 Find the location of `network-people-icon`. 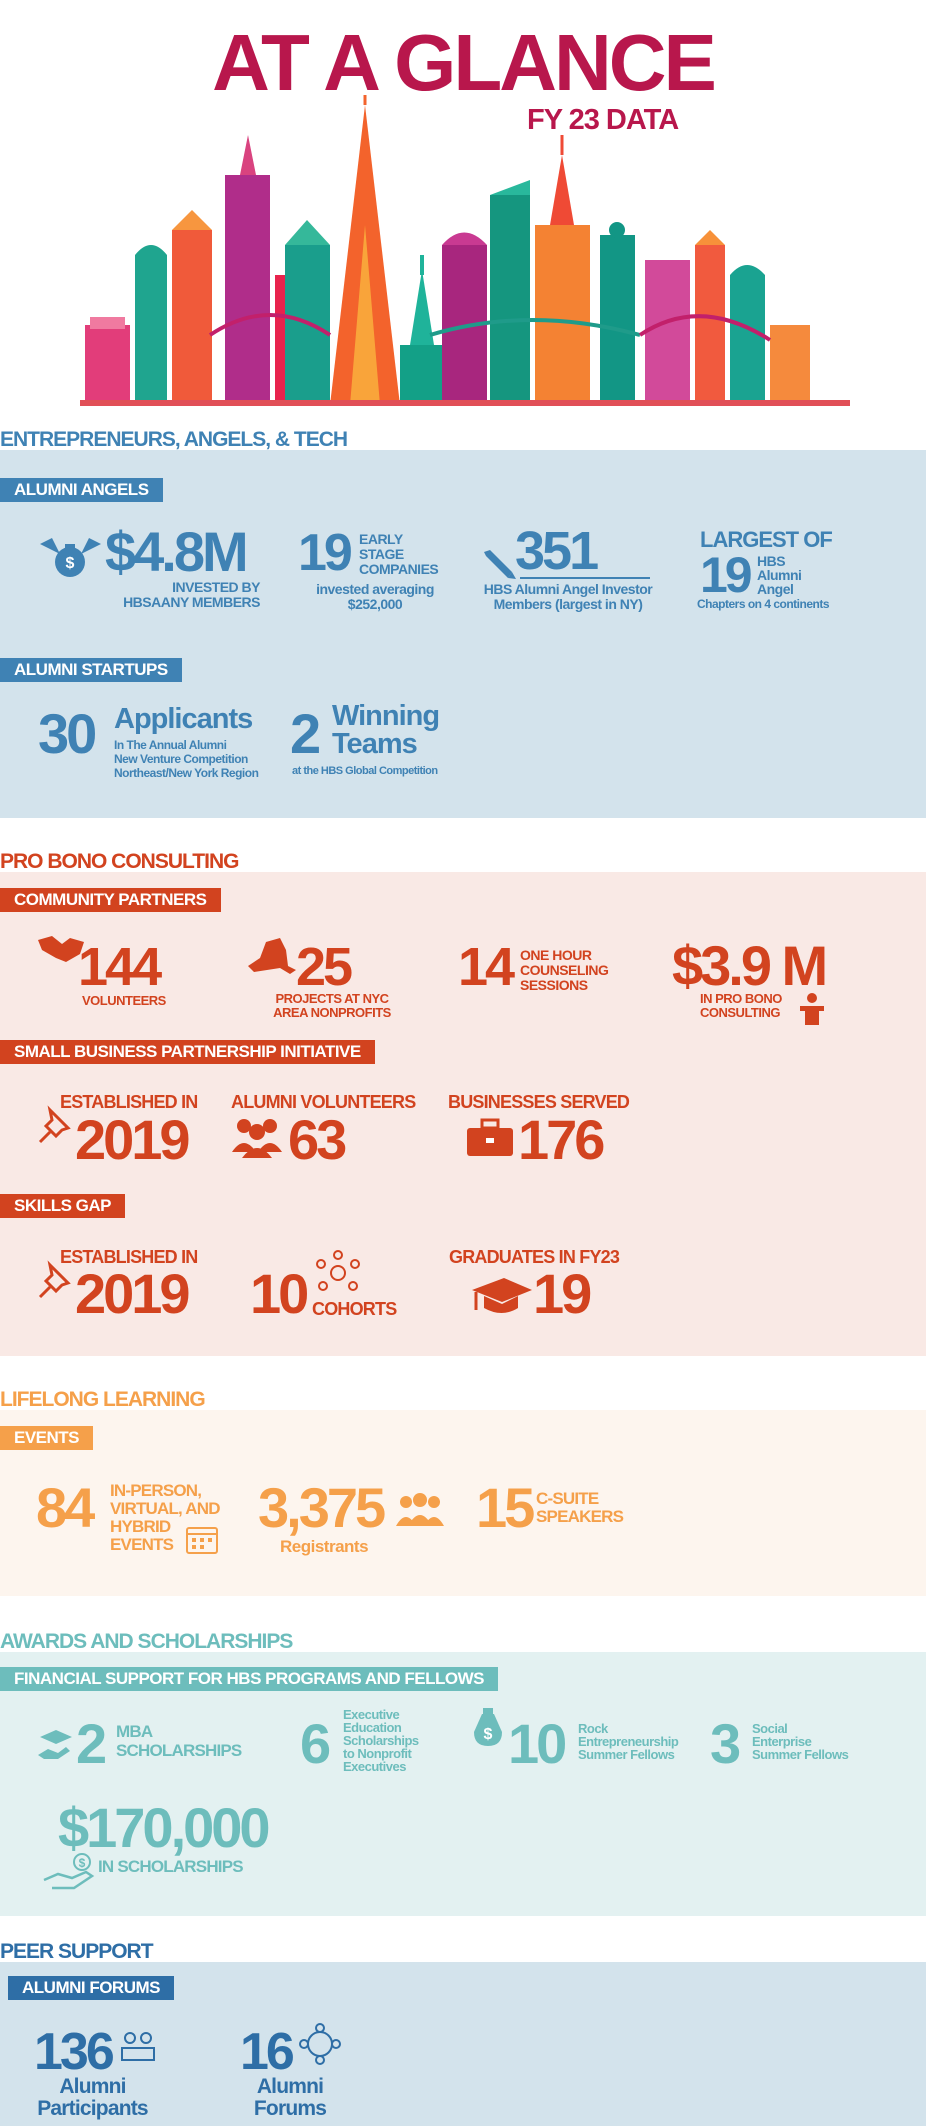

network-people-icon is located at coordinates (338, 1270).